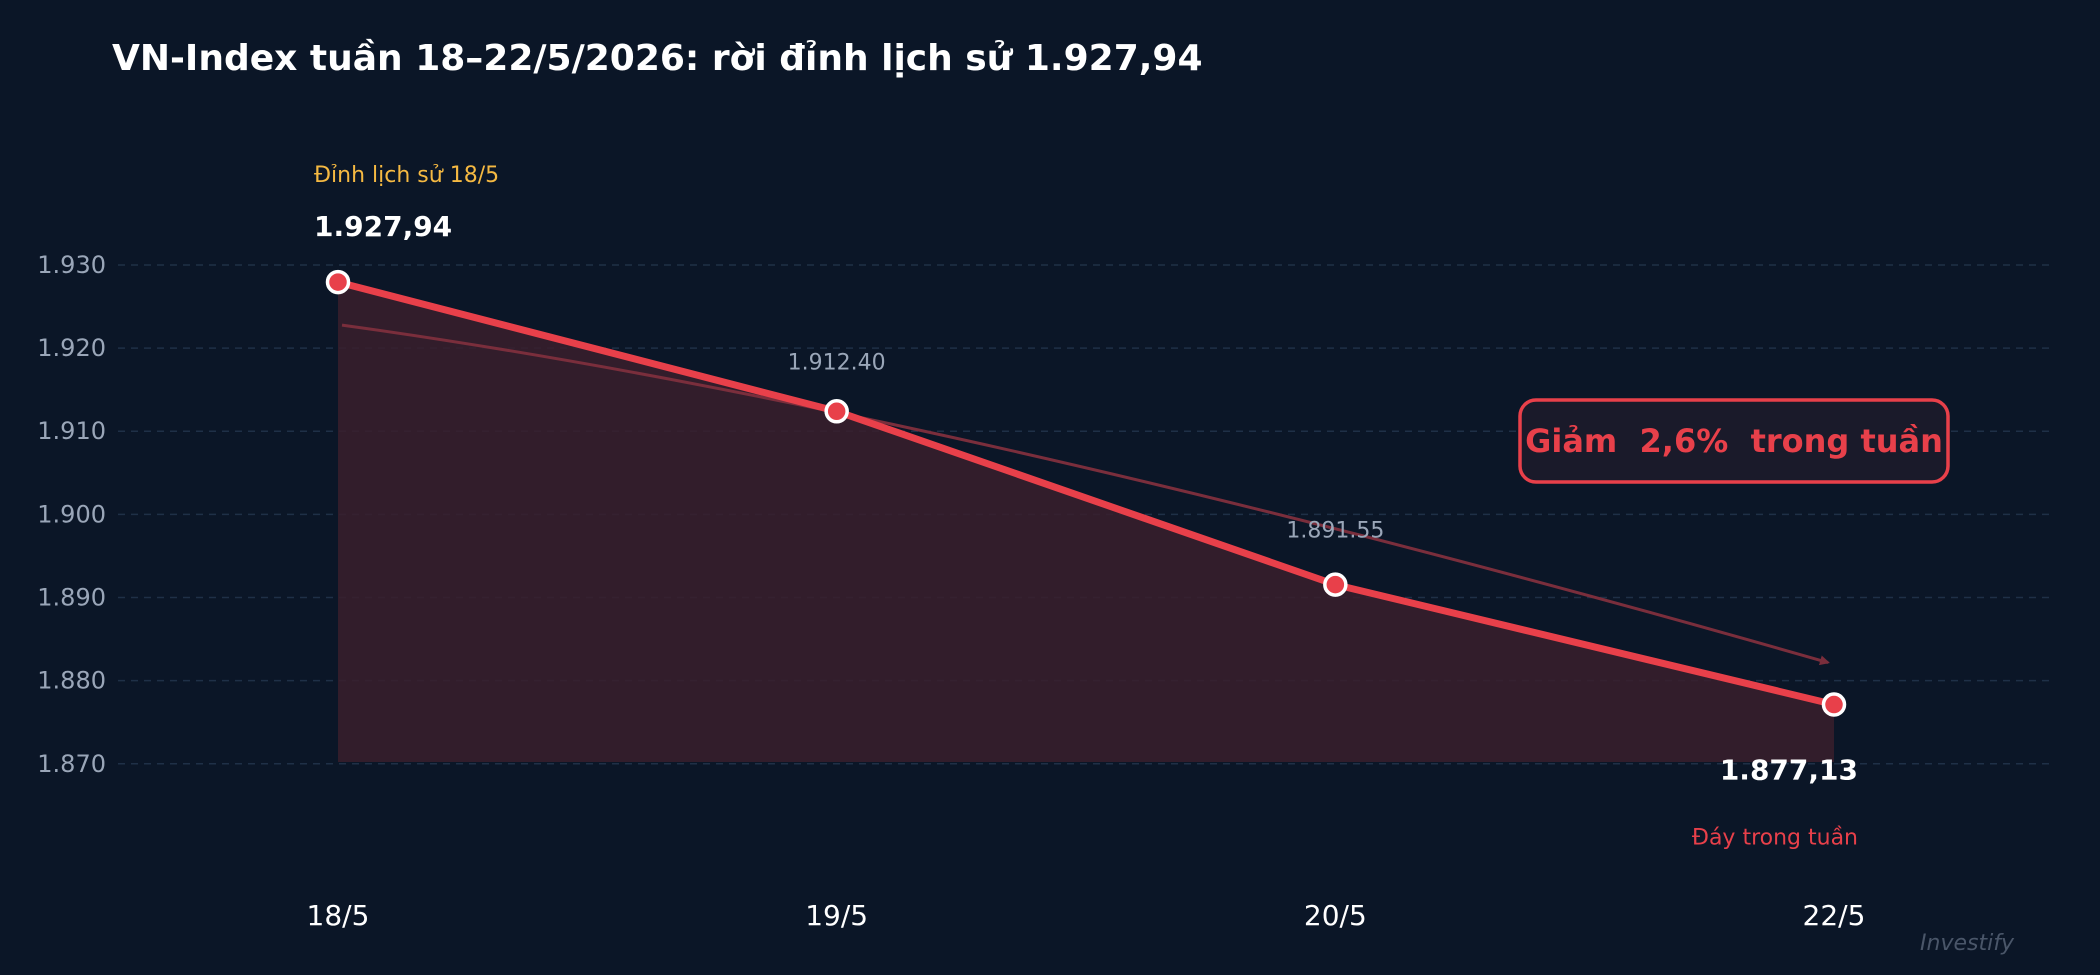  Describe the element at coordinates (1335, 915) in the screenshot. I see `x-tick-label: 20/5` at that location.